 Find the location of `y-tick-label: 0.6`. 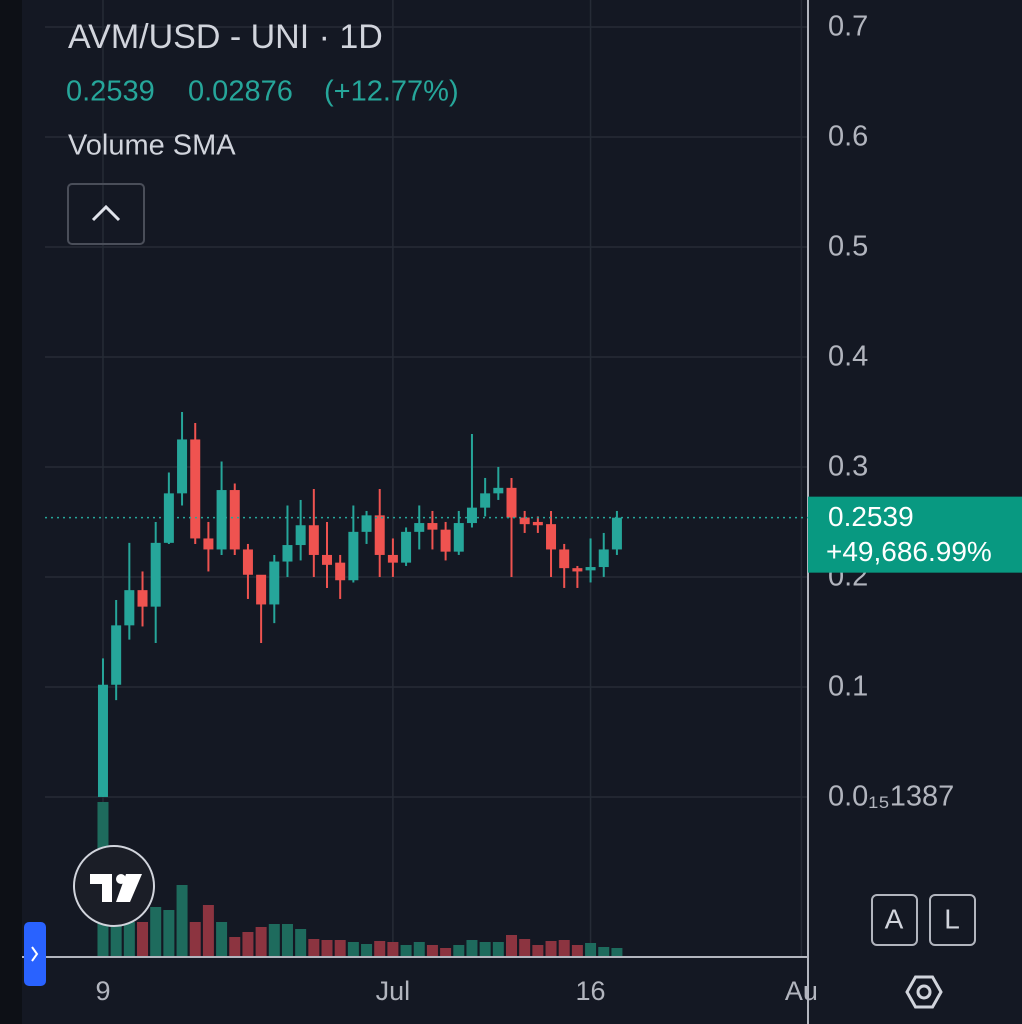

y-tick-label: 0.6 is located at coordinates (848, 137).